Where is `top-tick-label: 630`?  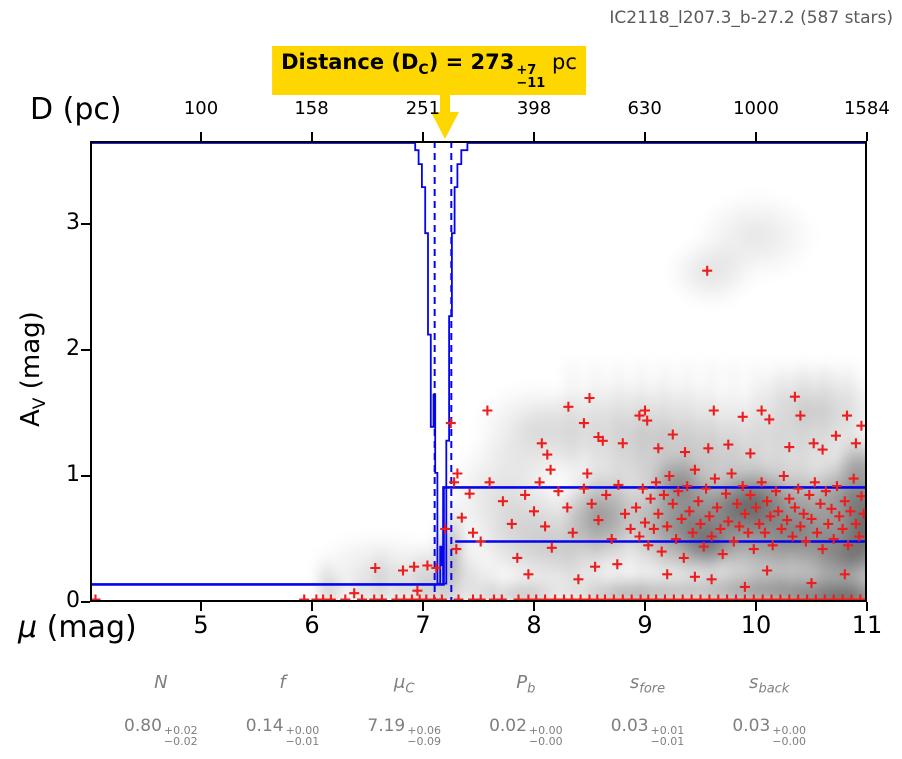 top-tick-label: 630 is located at coordinates (644, 108).